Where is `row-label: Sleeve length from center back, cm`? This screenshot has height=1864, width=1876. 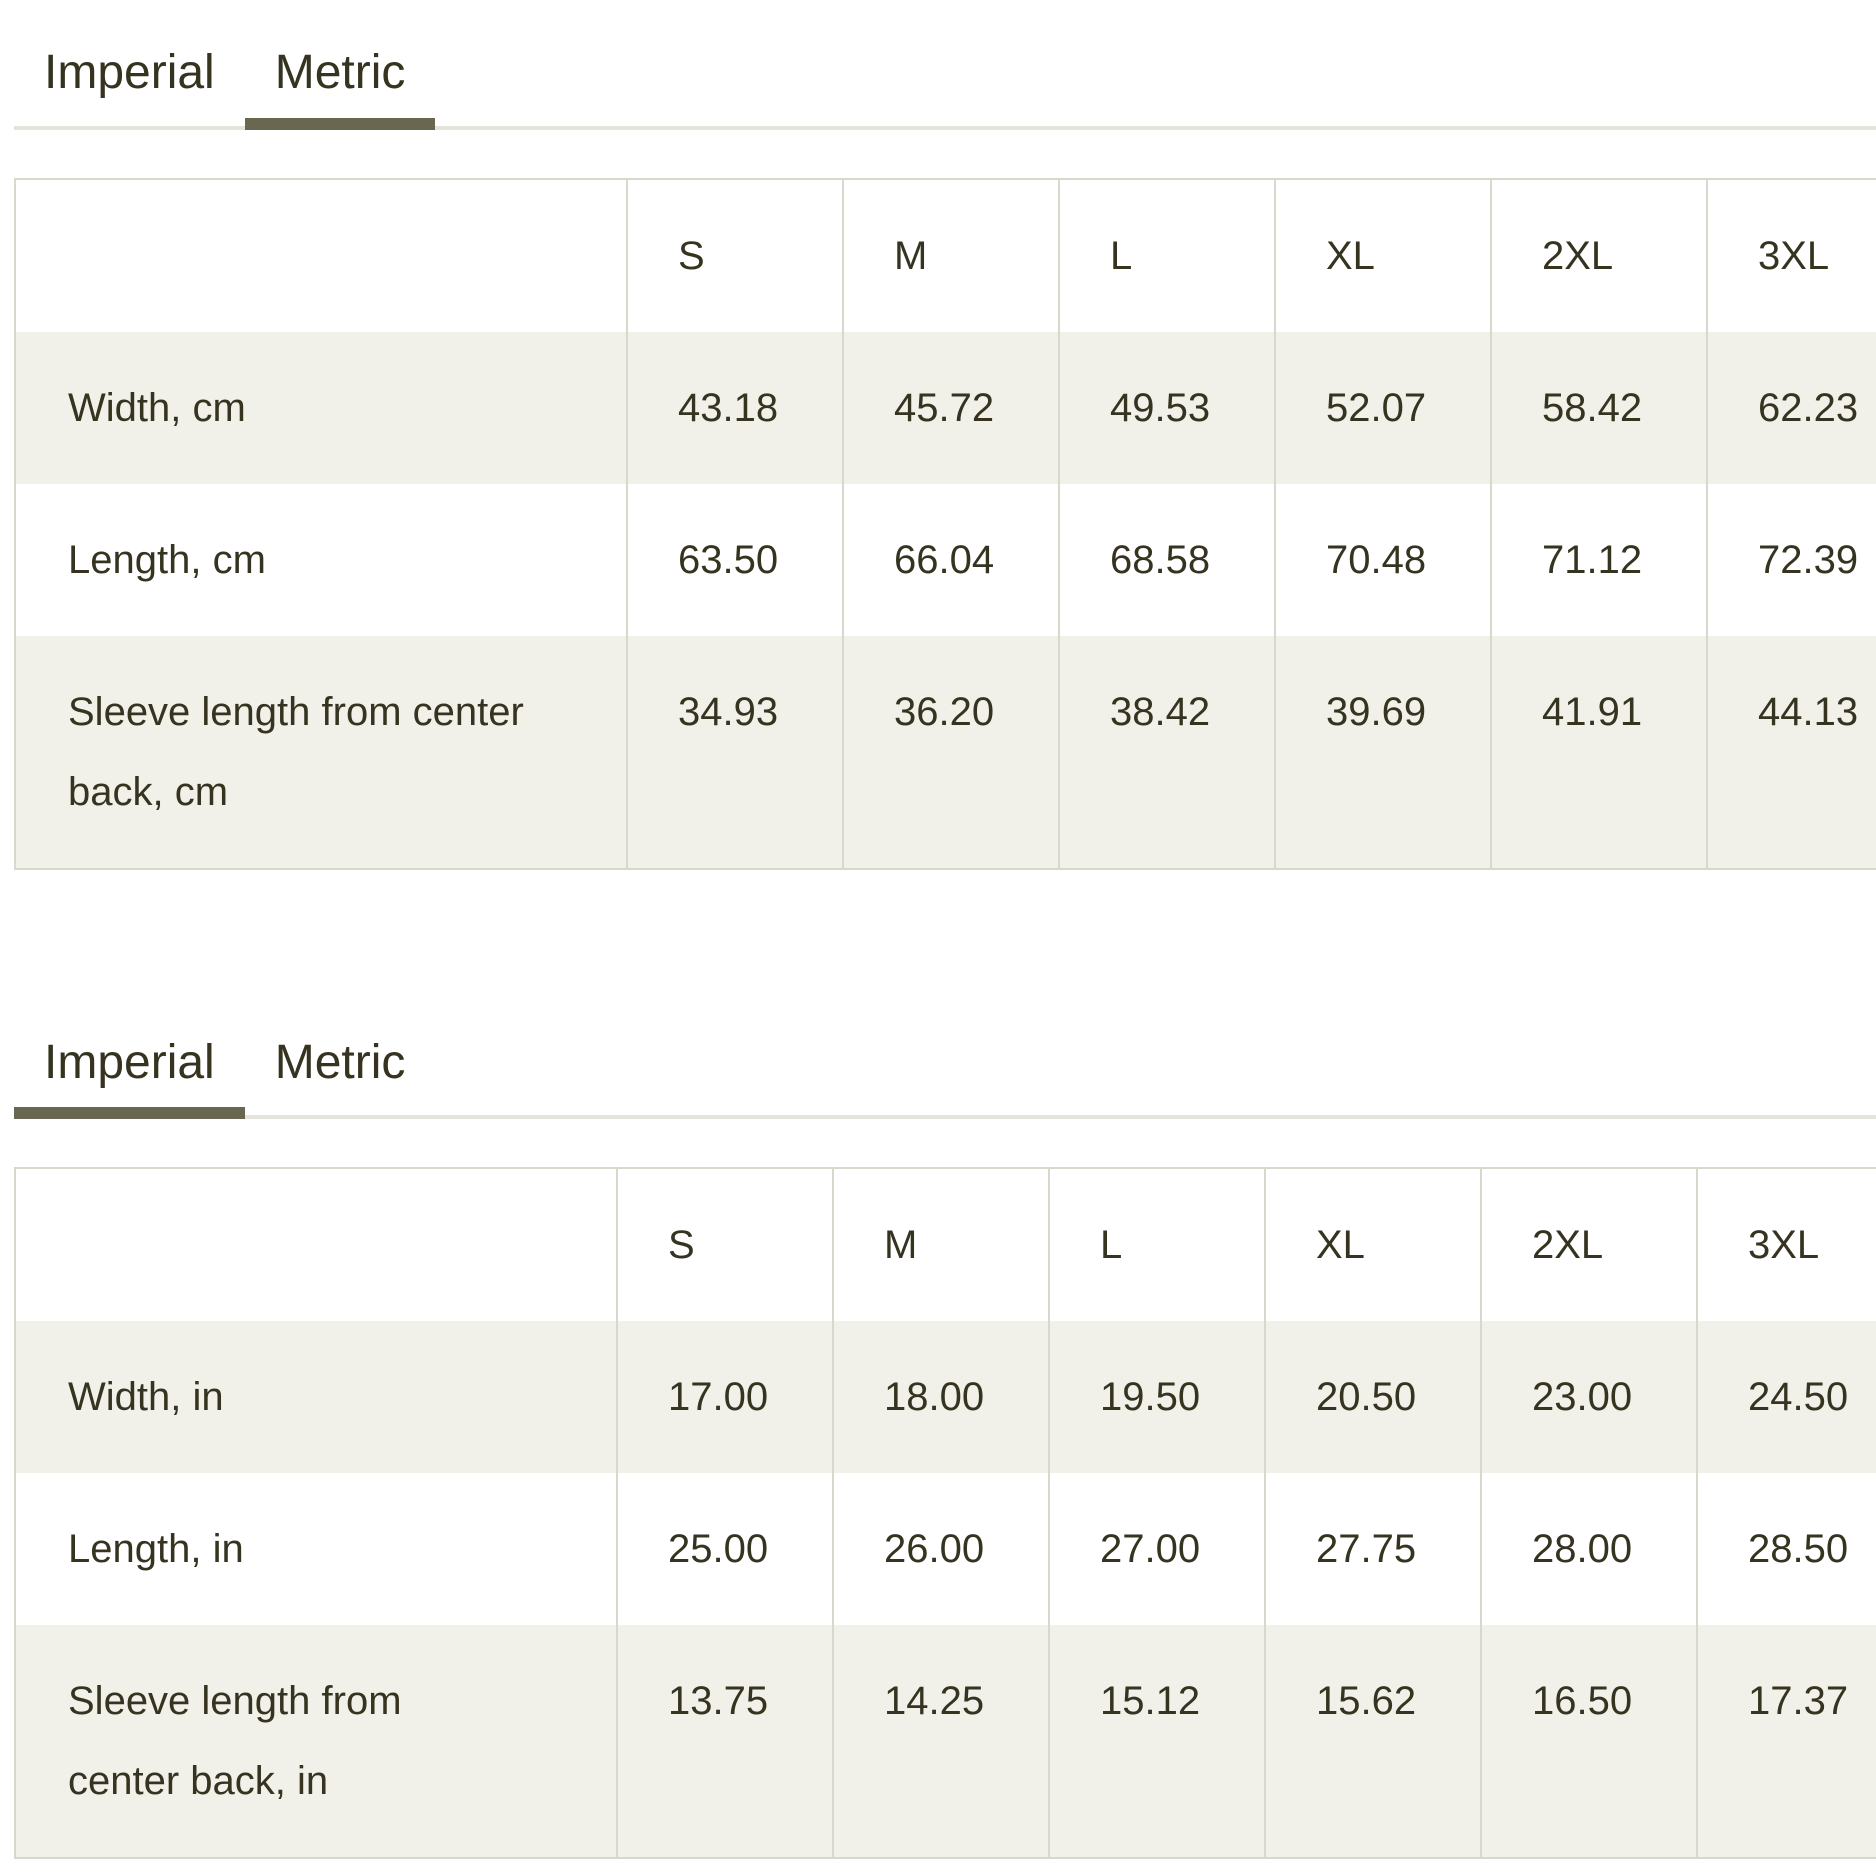 row-label: Sleeve length from center back, cm is located at coordinates (321, 752).